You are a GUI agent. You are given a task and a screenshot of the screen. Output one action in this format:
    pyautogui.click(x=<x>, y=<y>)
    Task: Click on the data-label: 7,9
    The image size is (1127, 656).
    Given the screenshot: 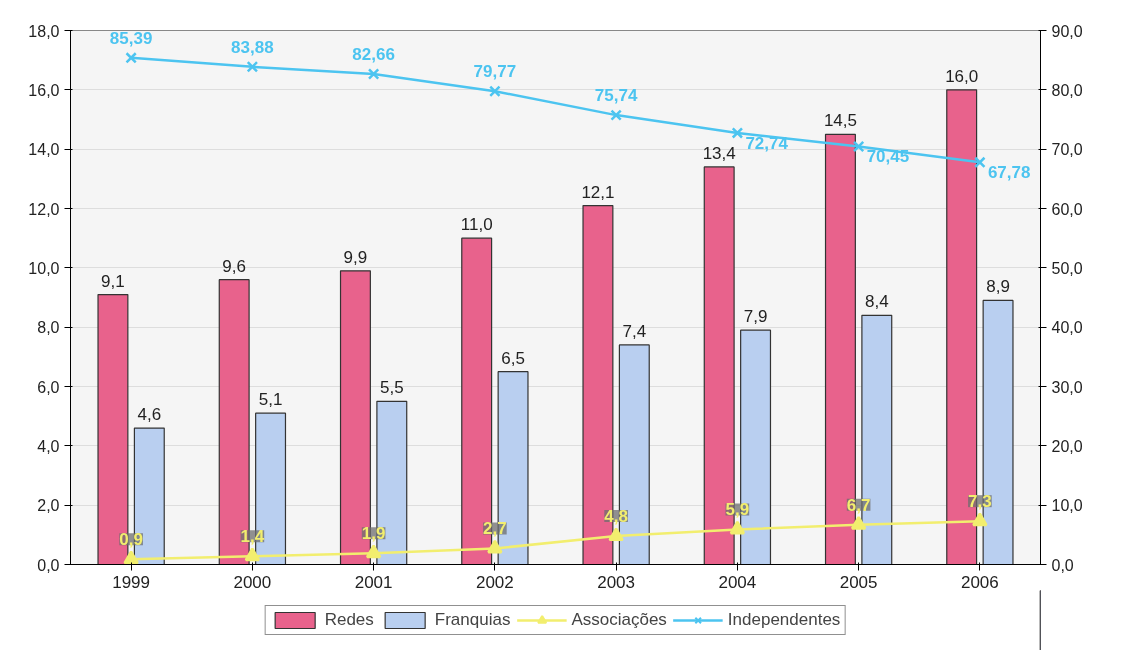 What is the action you would take?
    pyautogui.click(x=755, y=317)
    